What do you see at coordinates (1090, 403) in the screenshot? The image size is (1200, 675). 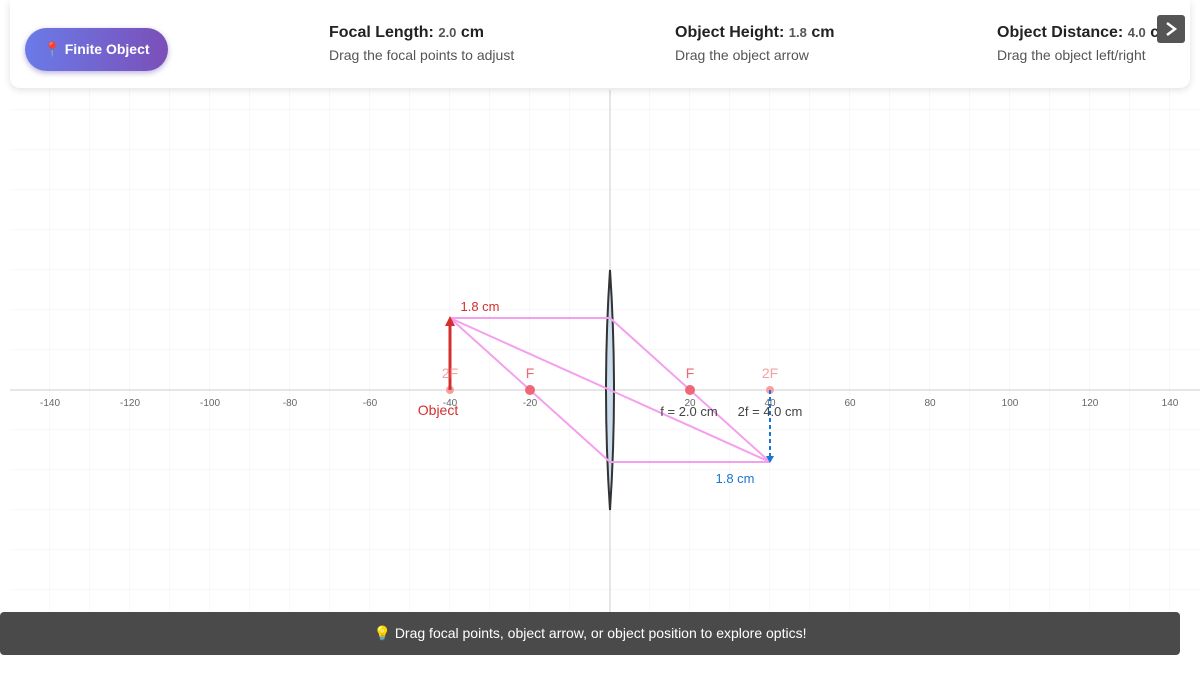 I see `axis-tick-label: 120` at bounding box center [1090, 403].